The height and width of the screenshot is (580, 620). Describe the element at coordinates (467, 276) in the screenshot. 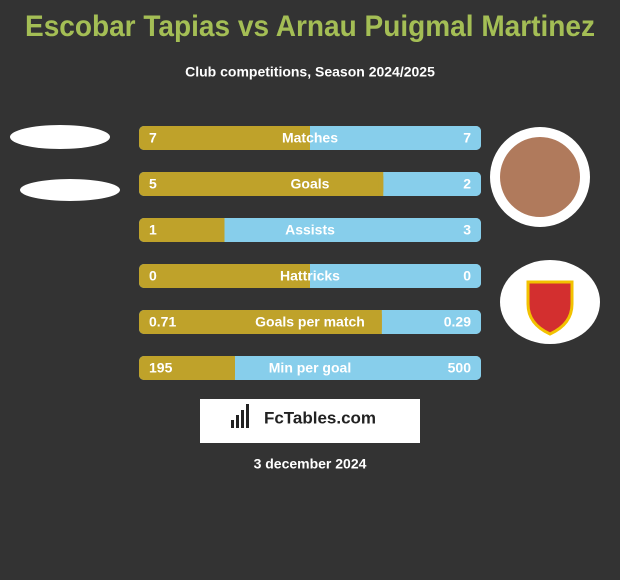

I see `right-value: 0` at that location.